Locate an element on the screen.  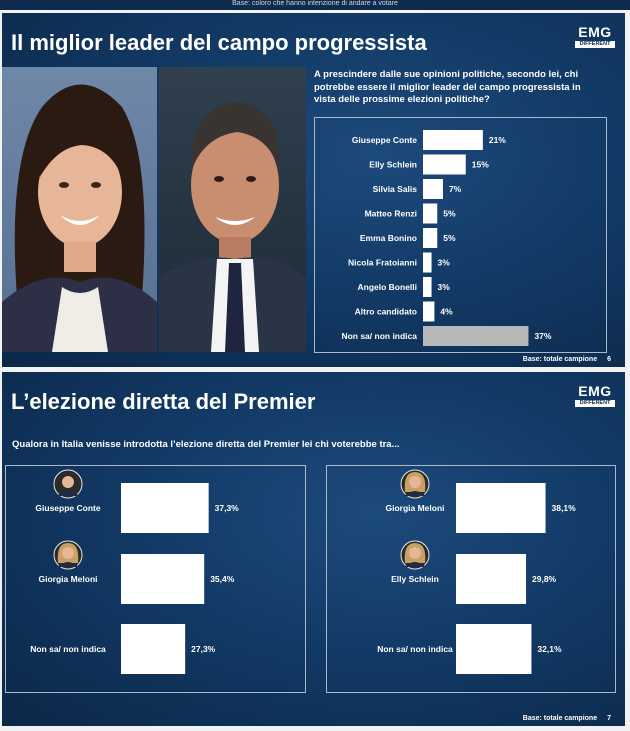
value-label: 37,3% is located at coordinates (227, 508).